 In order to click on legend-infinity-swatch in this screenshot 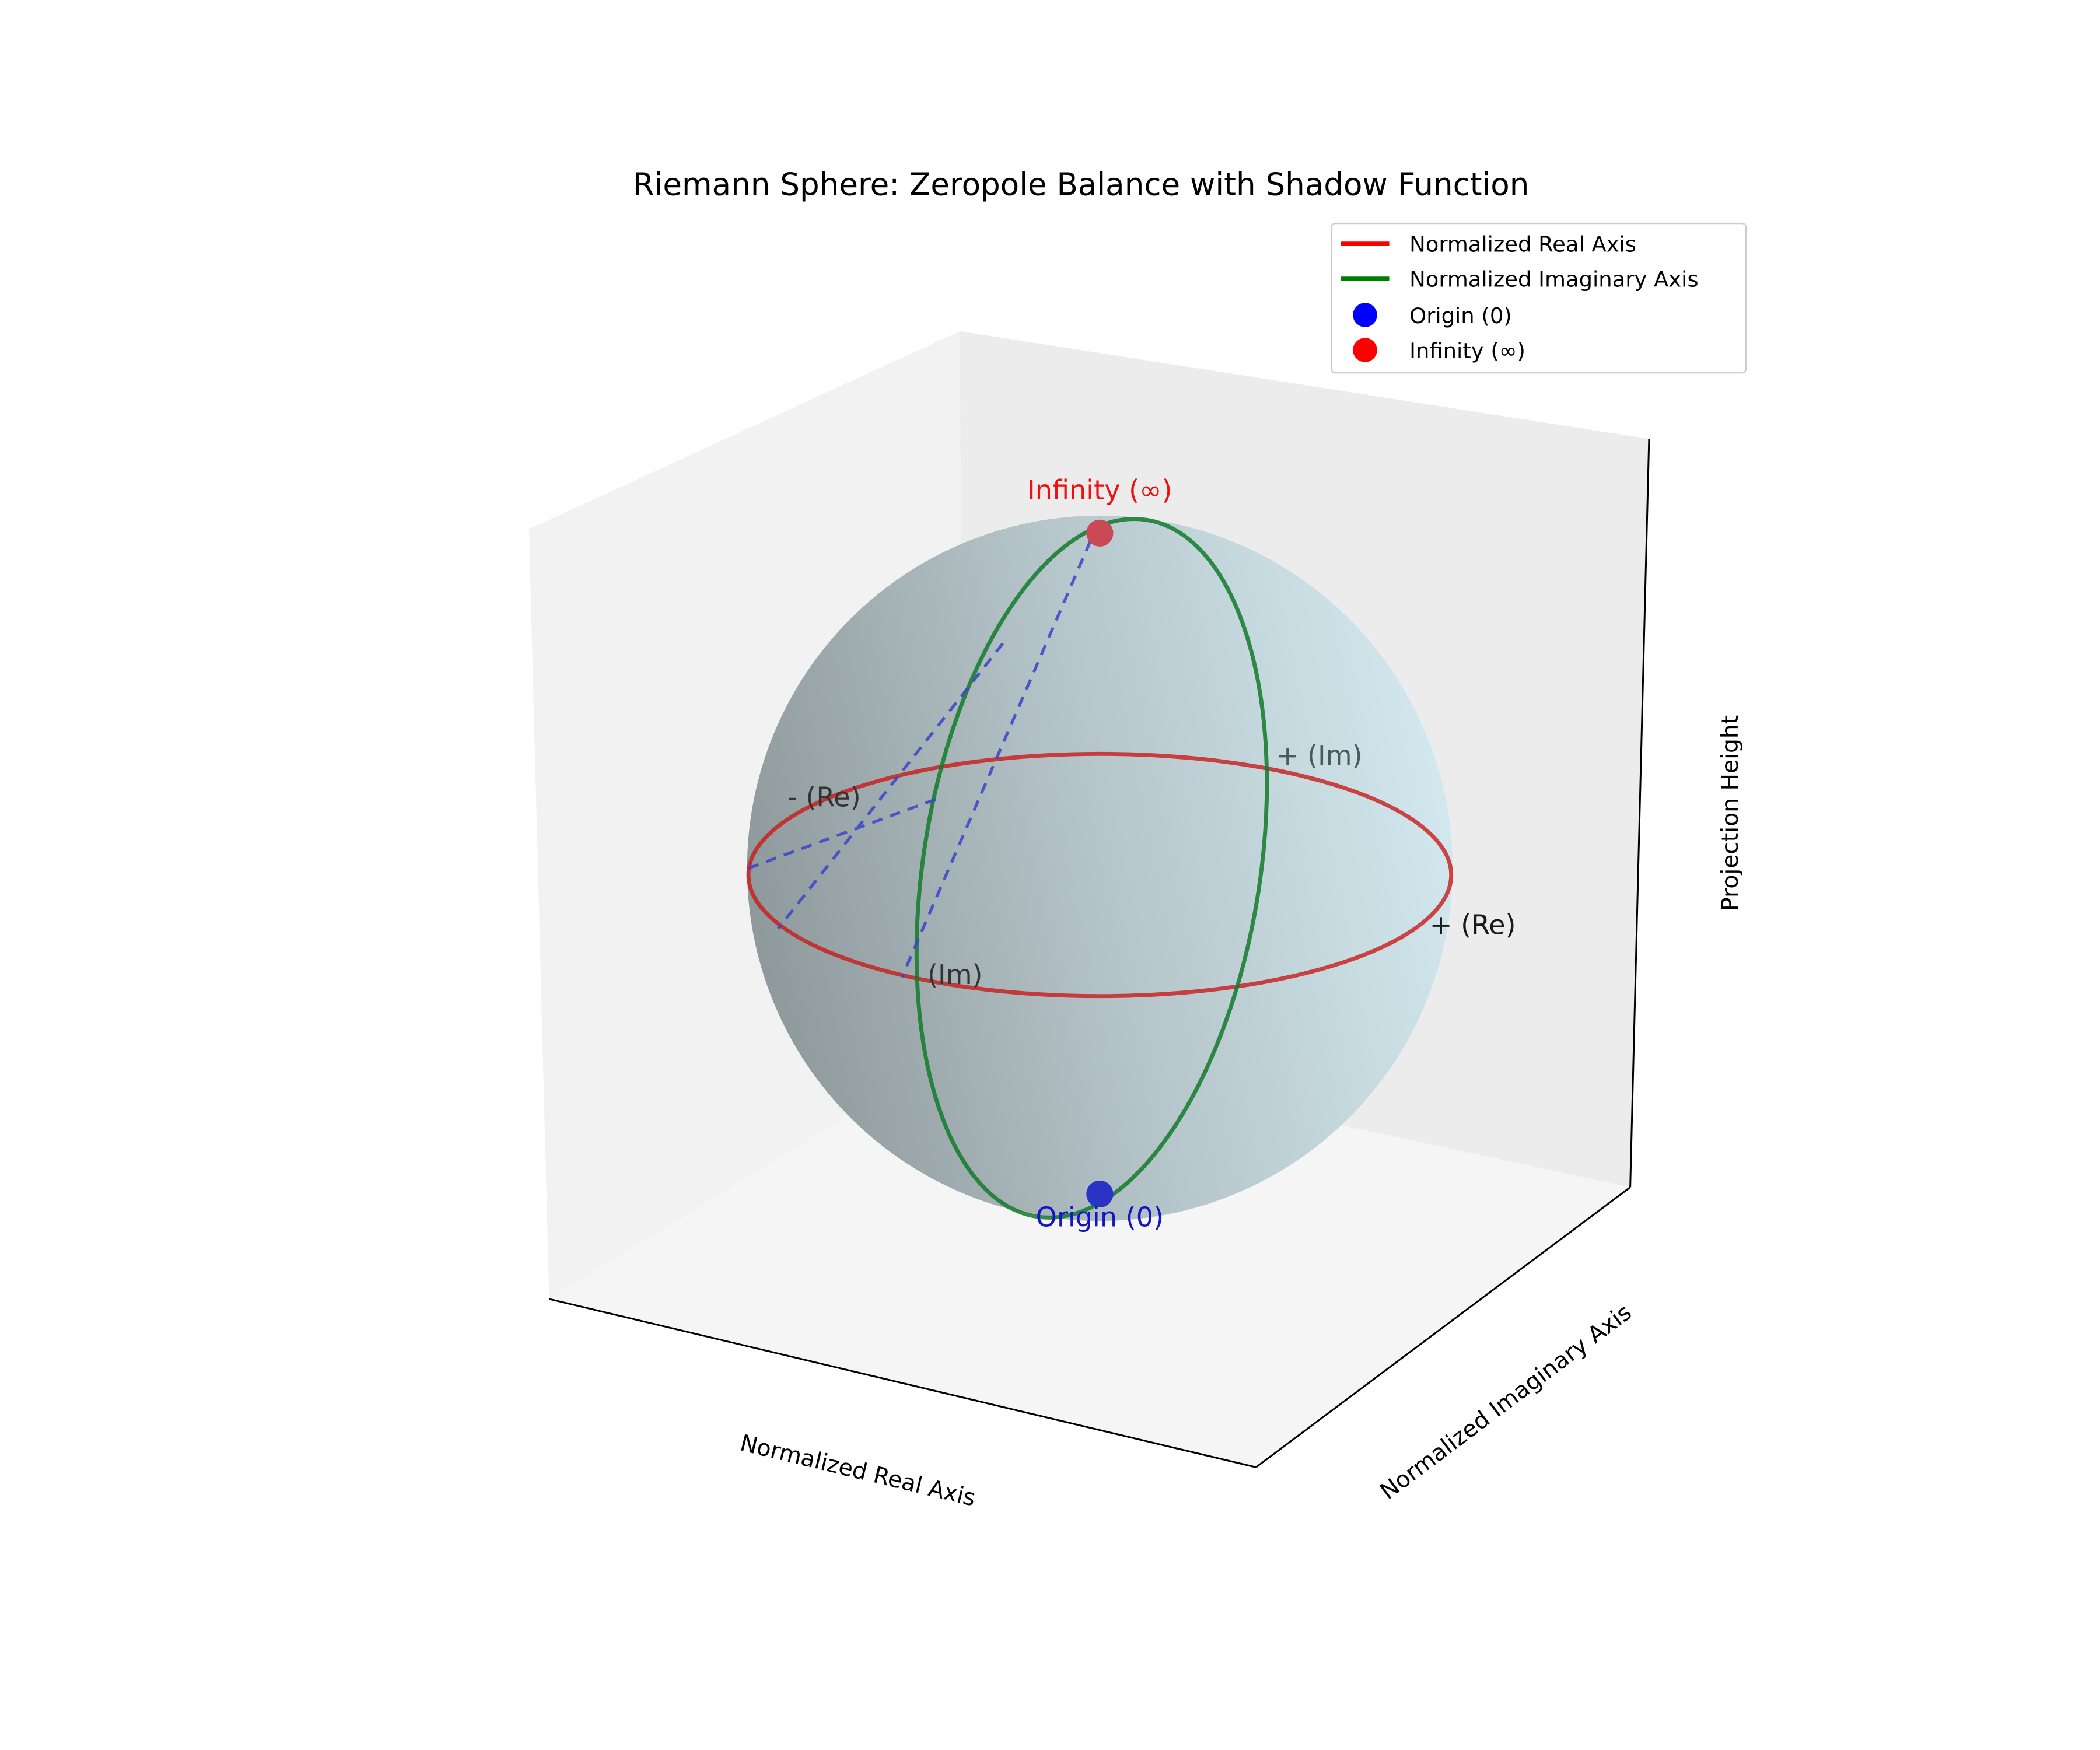, I will do `click(1365, 350)`.